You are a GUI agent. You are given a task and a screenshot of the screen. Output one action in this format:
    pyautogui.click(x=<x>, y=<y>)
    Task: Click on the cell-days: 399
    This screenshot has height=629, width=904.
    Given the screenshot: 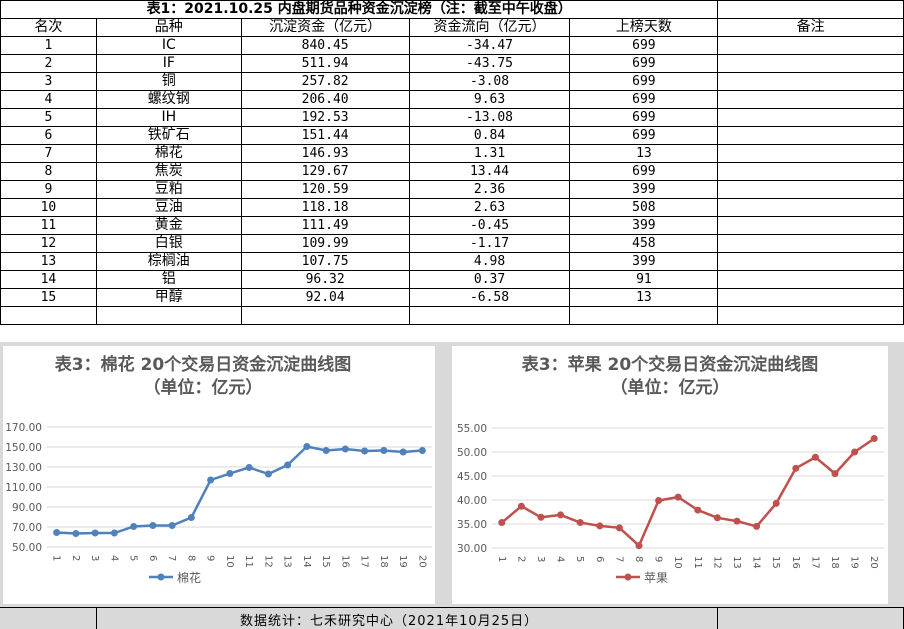 What is the action you would take?
    pyautogui.click(x=644, y=189)
    